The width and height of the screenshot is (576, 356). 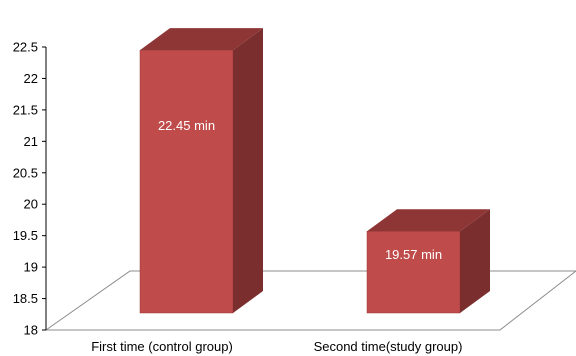 I want to click on x-category-label: Second time(study group), so click(x=388, y=346).